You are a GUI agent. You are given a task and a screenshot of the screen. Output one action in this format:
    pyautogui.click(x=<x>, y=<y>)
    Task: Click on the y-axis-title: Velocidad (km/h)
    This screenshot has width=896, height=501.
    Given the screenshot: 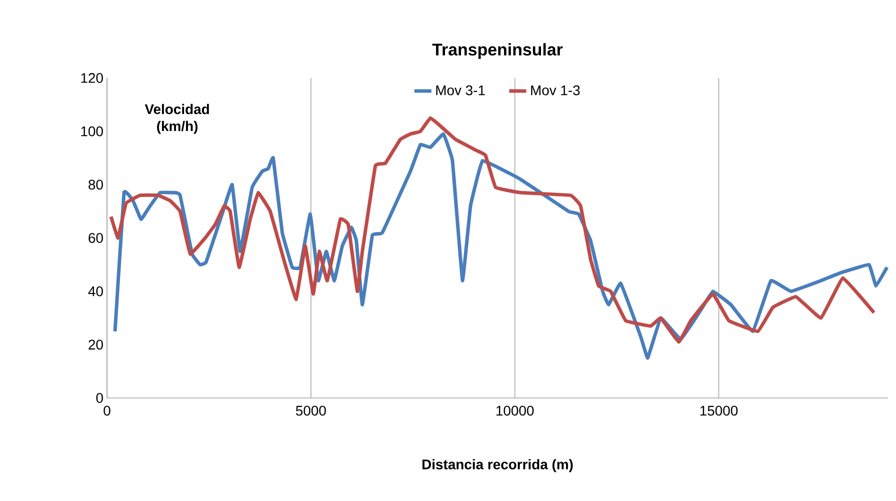 What is the action you would take?
    pyautogui.click(x=176, y=119)
    